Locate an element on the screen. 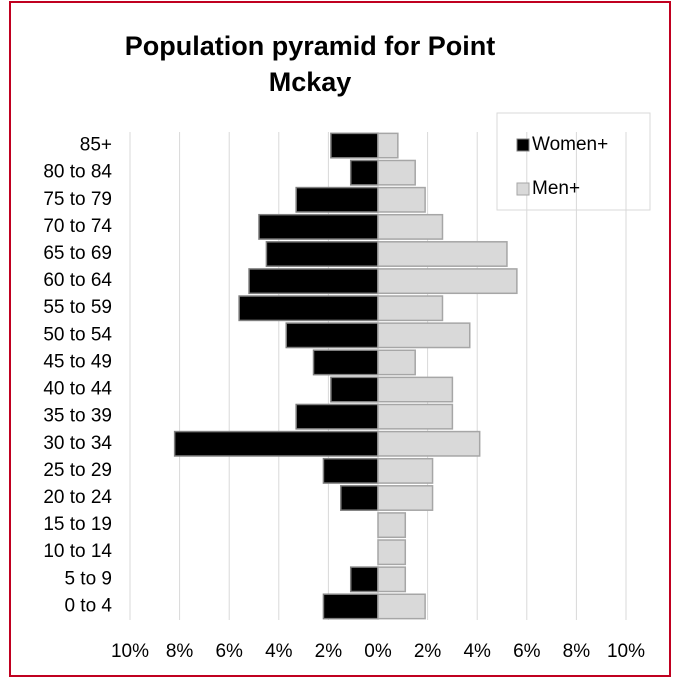 This screenshot has width=673, height=679. y-tick-label: 30 to 34 is located at coordinates (77, 443).